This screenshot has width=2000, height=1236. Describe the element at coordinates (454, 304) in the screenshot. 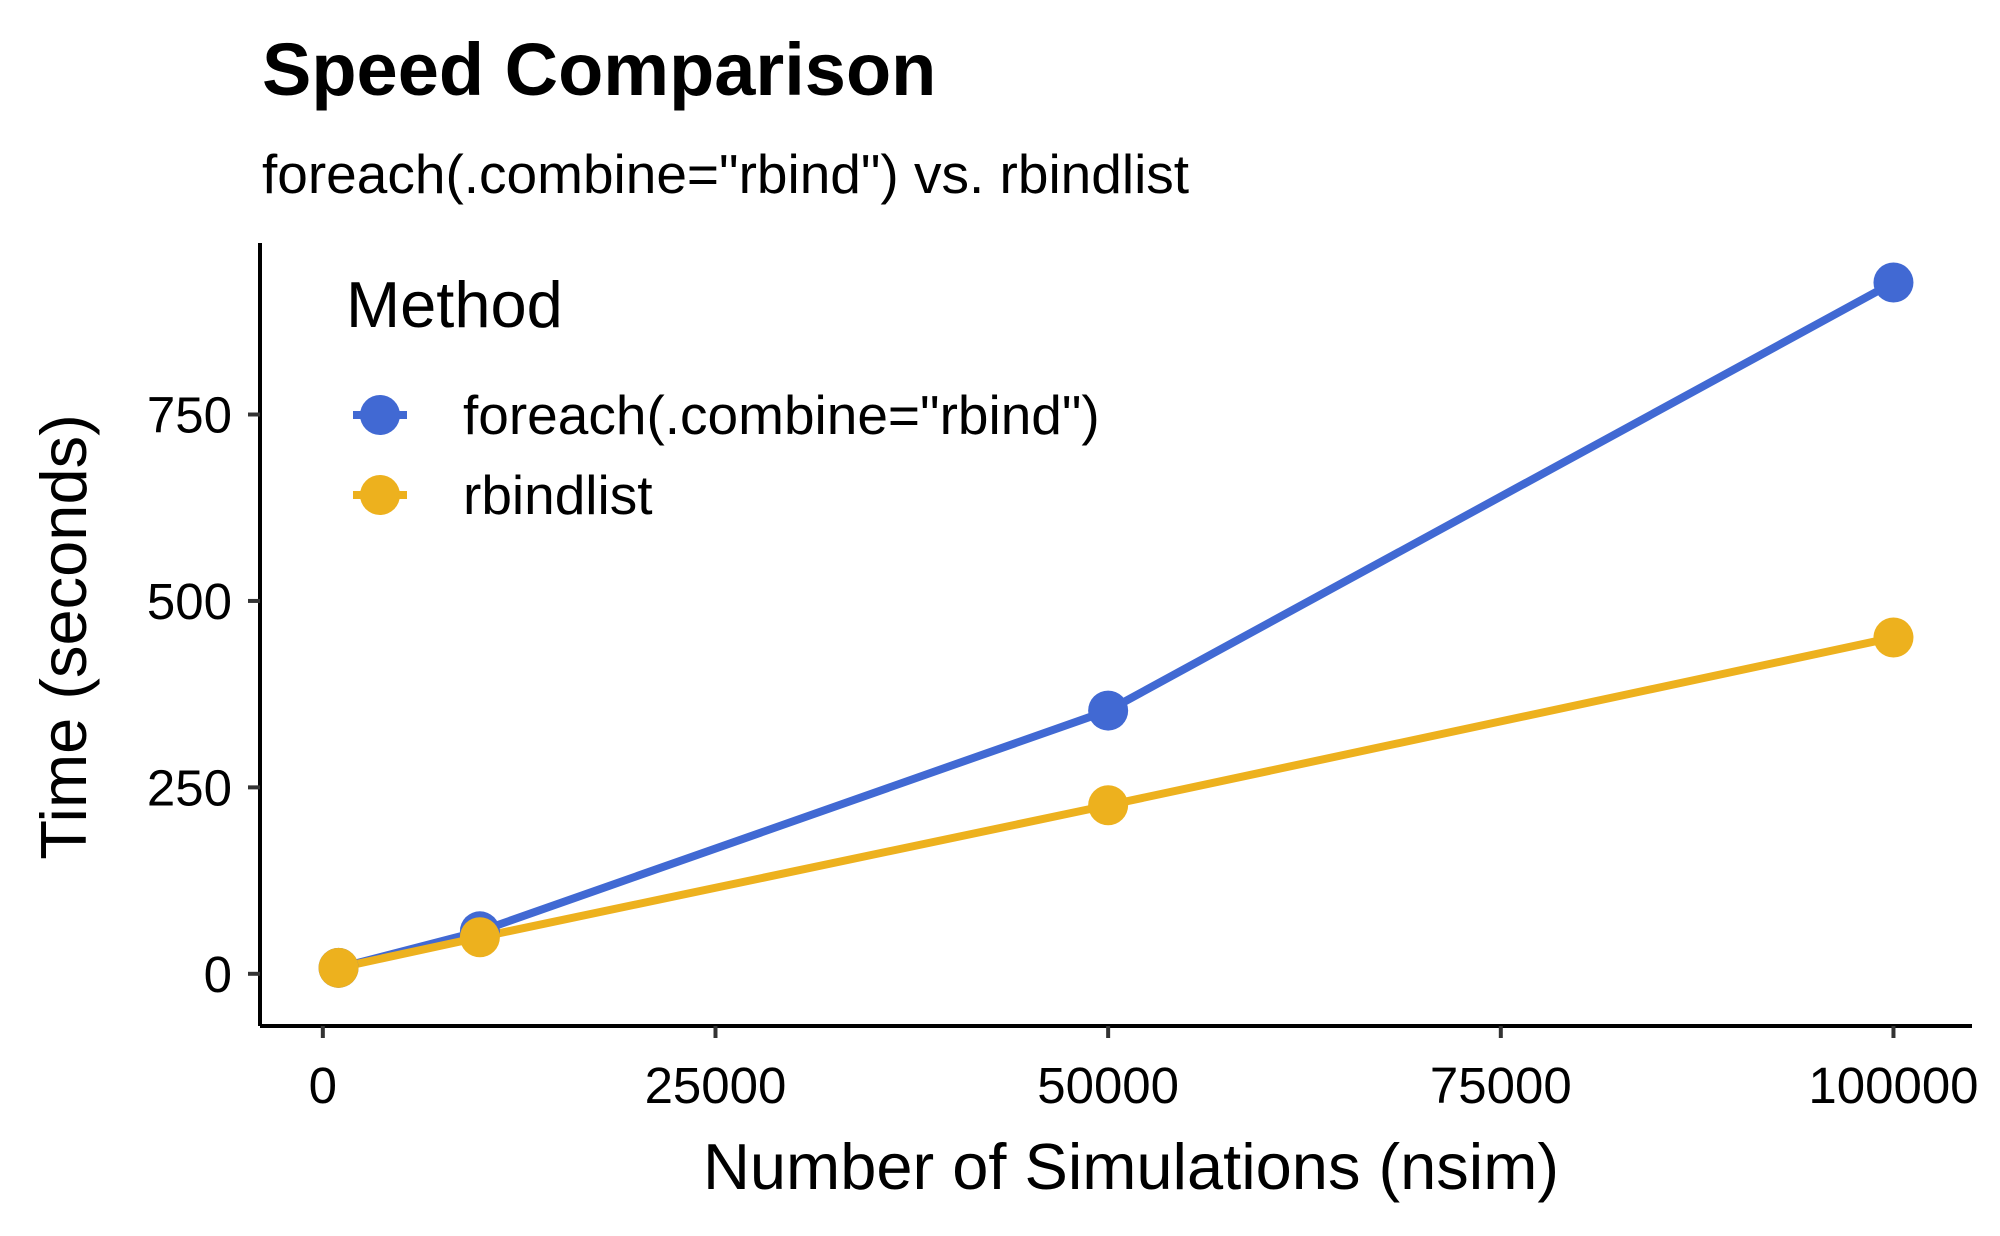

I see `legend-title: Method` at that location.